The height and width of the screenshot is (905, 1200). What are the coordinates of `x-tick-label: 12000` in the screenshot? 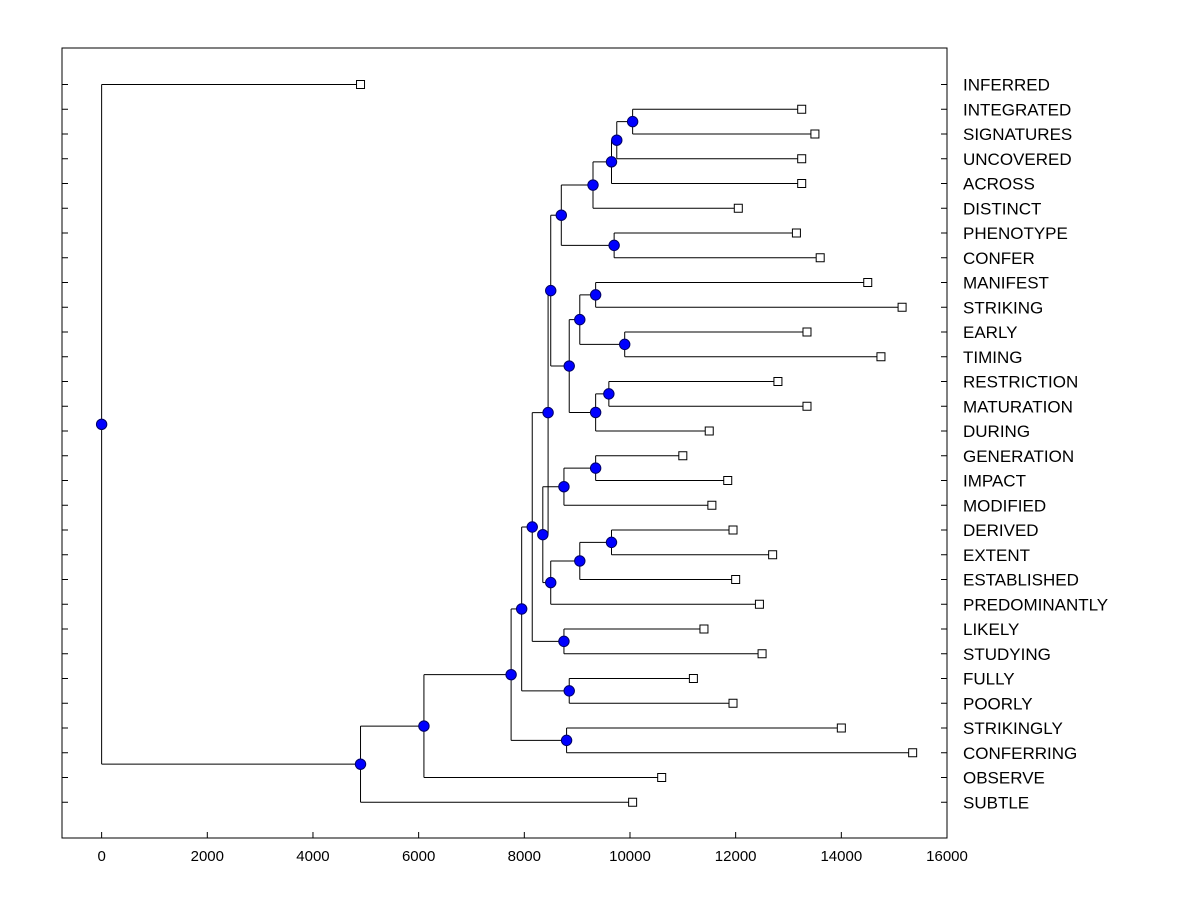 It's located at (736, 856).